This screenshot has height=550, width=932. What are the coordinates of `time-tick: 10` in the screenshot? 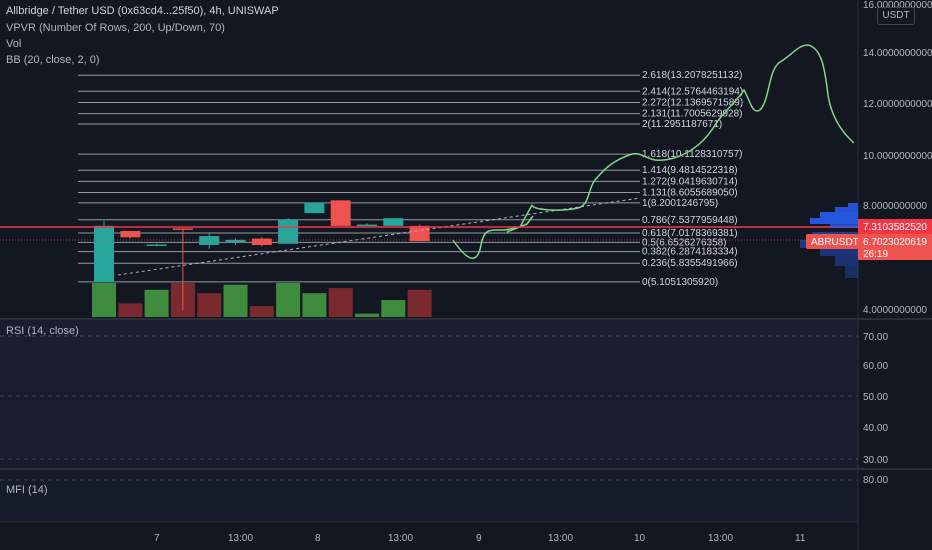 It's located at (640, 538).